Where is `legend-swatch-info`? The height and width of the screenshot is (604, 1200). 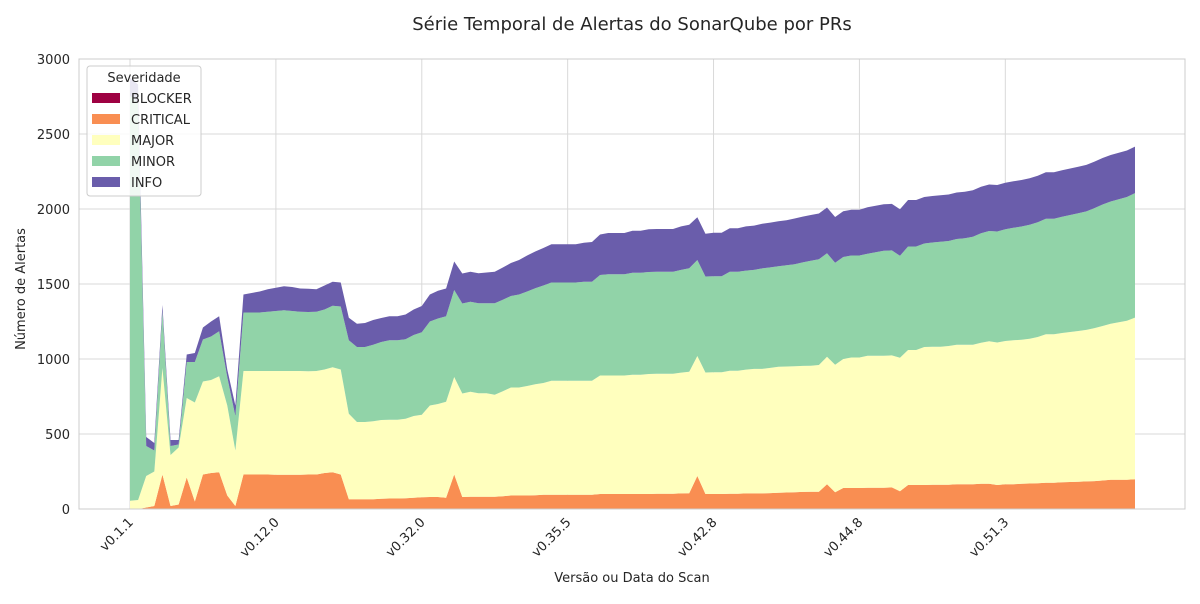
legend-swatch-info is located at coordinates (106, 182).